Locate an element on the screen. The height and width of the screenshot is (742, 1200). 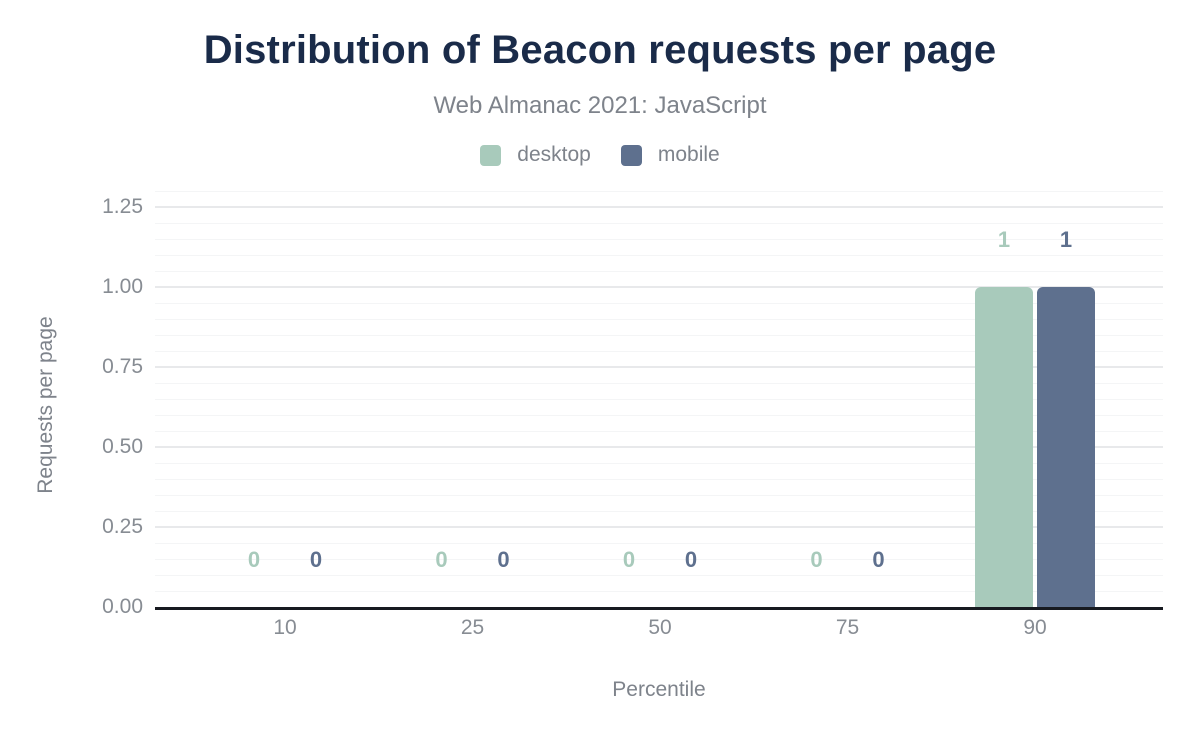
x-tick-label-50: 50 is located at coordinates (660, 627).